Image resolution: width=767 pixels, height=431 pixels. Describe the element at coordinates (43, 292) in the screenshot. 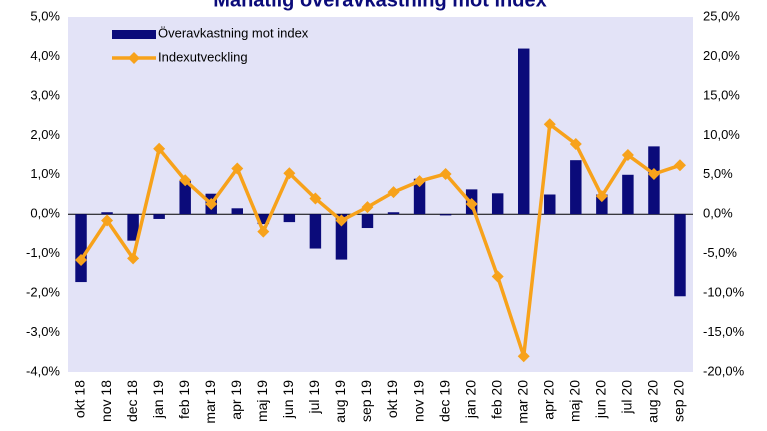

I see `y-tick-label: -2,0%` at that location.